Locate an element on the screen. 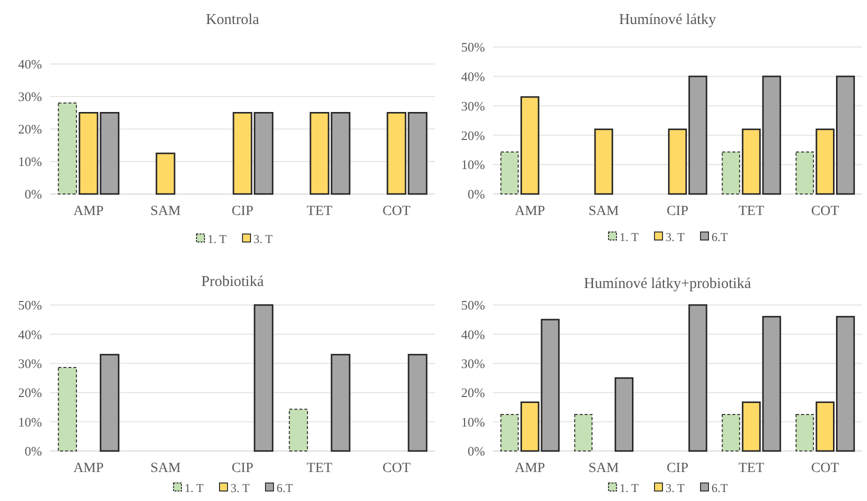  chart-title: Humínové látky is located at coordinates (667, 20).